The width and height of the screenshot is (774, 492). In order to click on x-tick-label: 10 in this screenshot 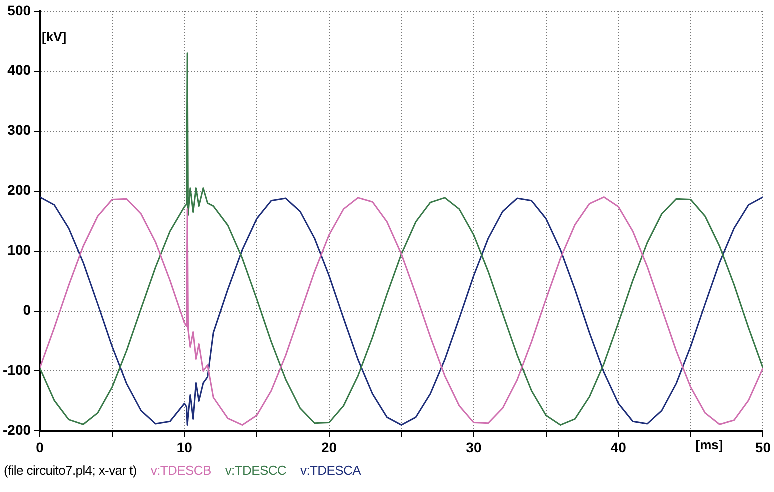, I will do `click(184, 447)`.